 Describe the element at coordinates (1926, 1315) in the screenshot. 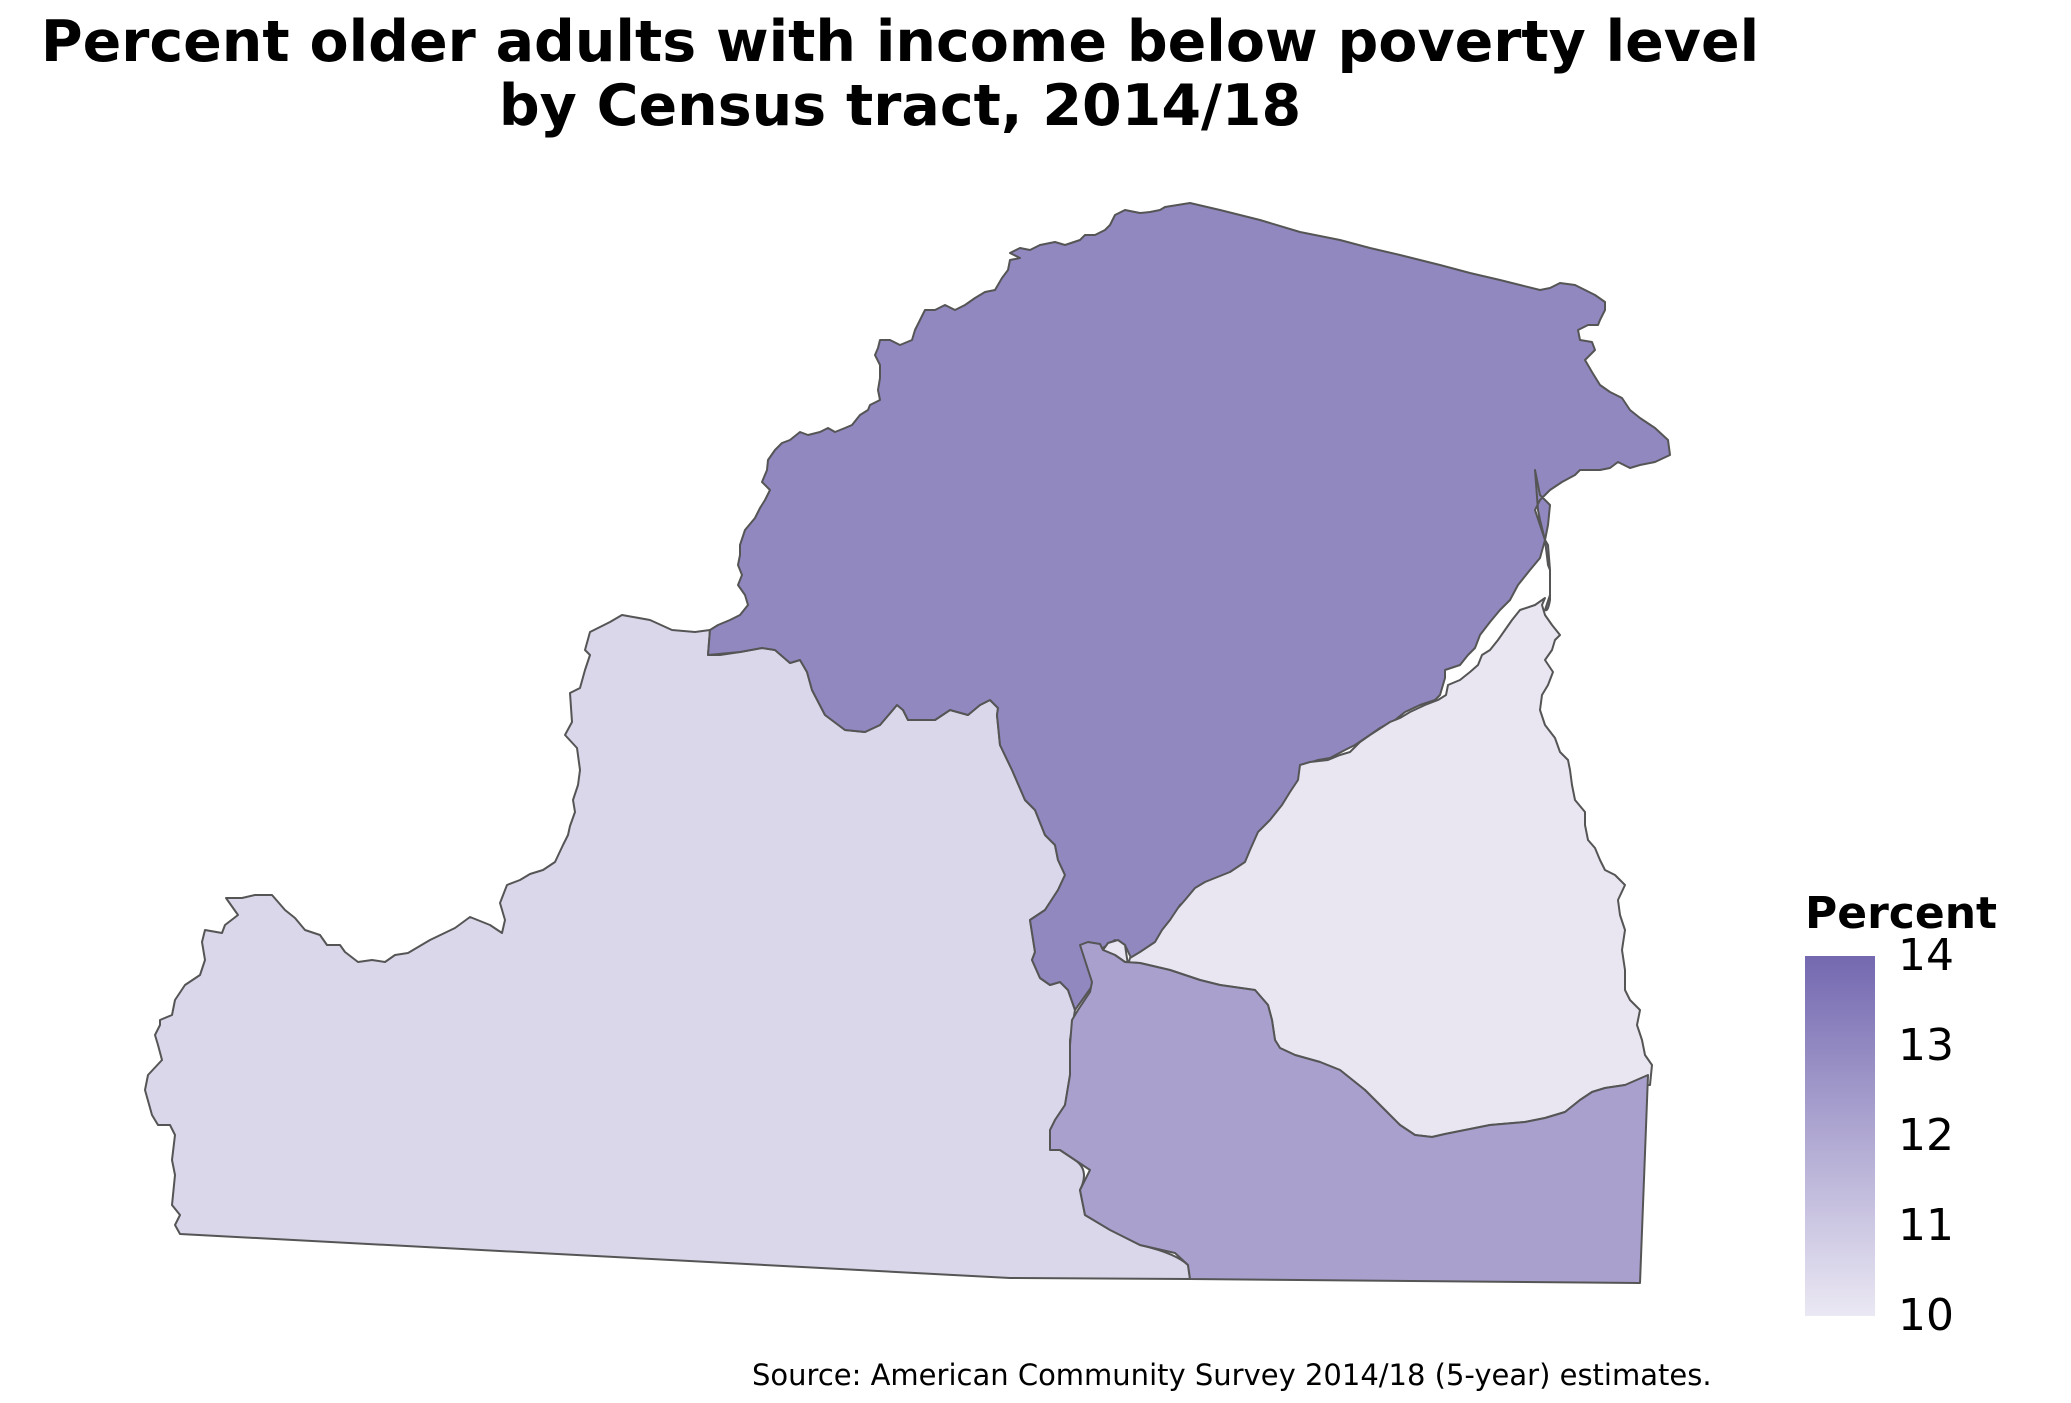

I see `legend-tick-label-10: 10` at that location.